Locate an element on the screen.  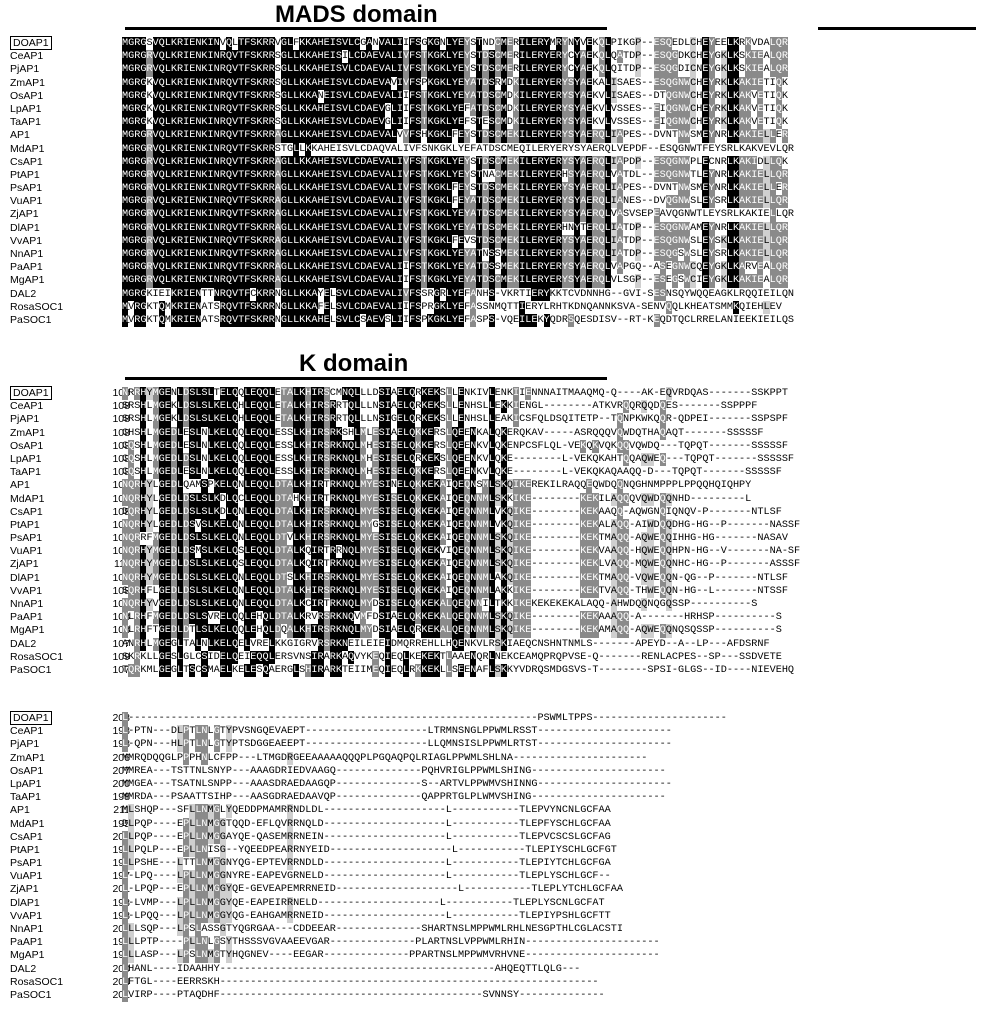
species-name: TaAP1 is located at coordinates (25, 797).